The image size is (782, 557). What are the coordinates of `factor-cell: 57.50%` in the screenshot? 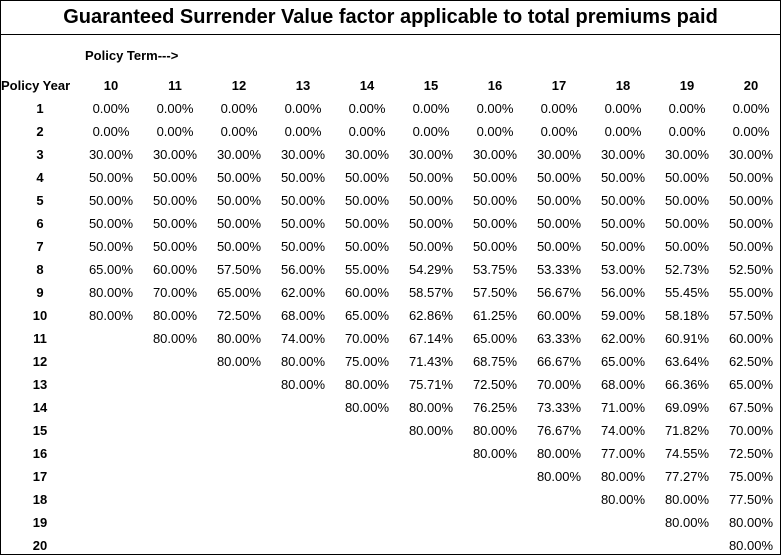 It's located at (239, 269).